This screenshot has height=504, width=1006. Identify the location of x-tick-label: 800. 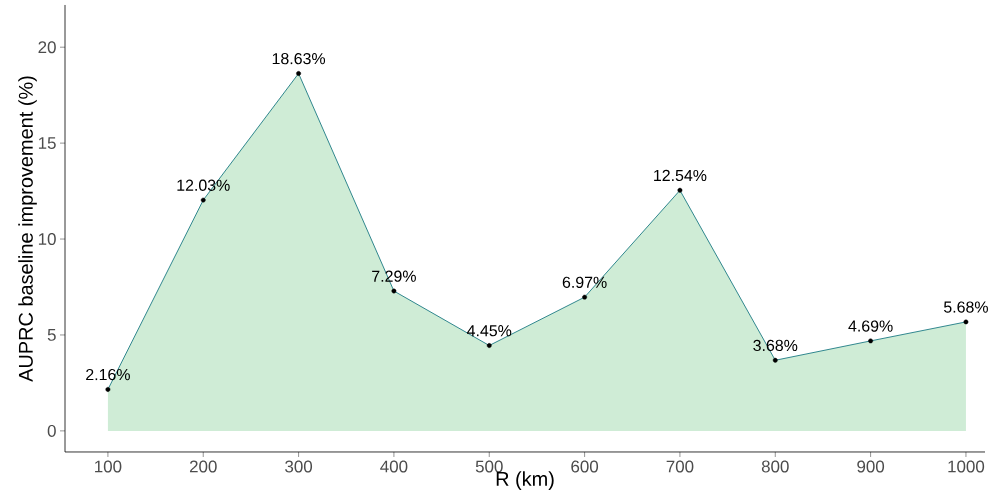
(775, 466).